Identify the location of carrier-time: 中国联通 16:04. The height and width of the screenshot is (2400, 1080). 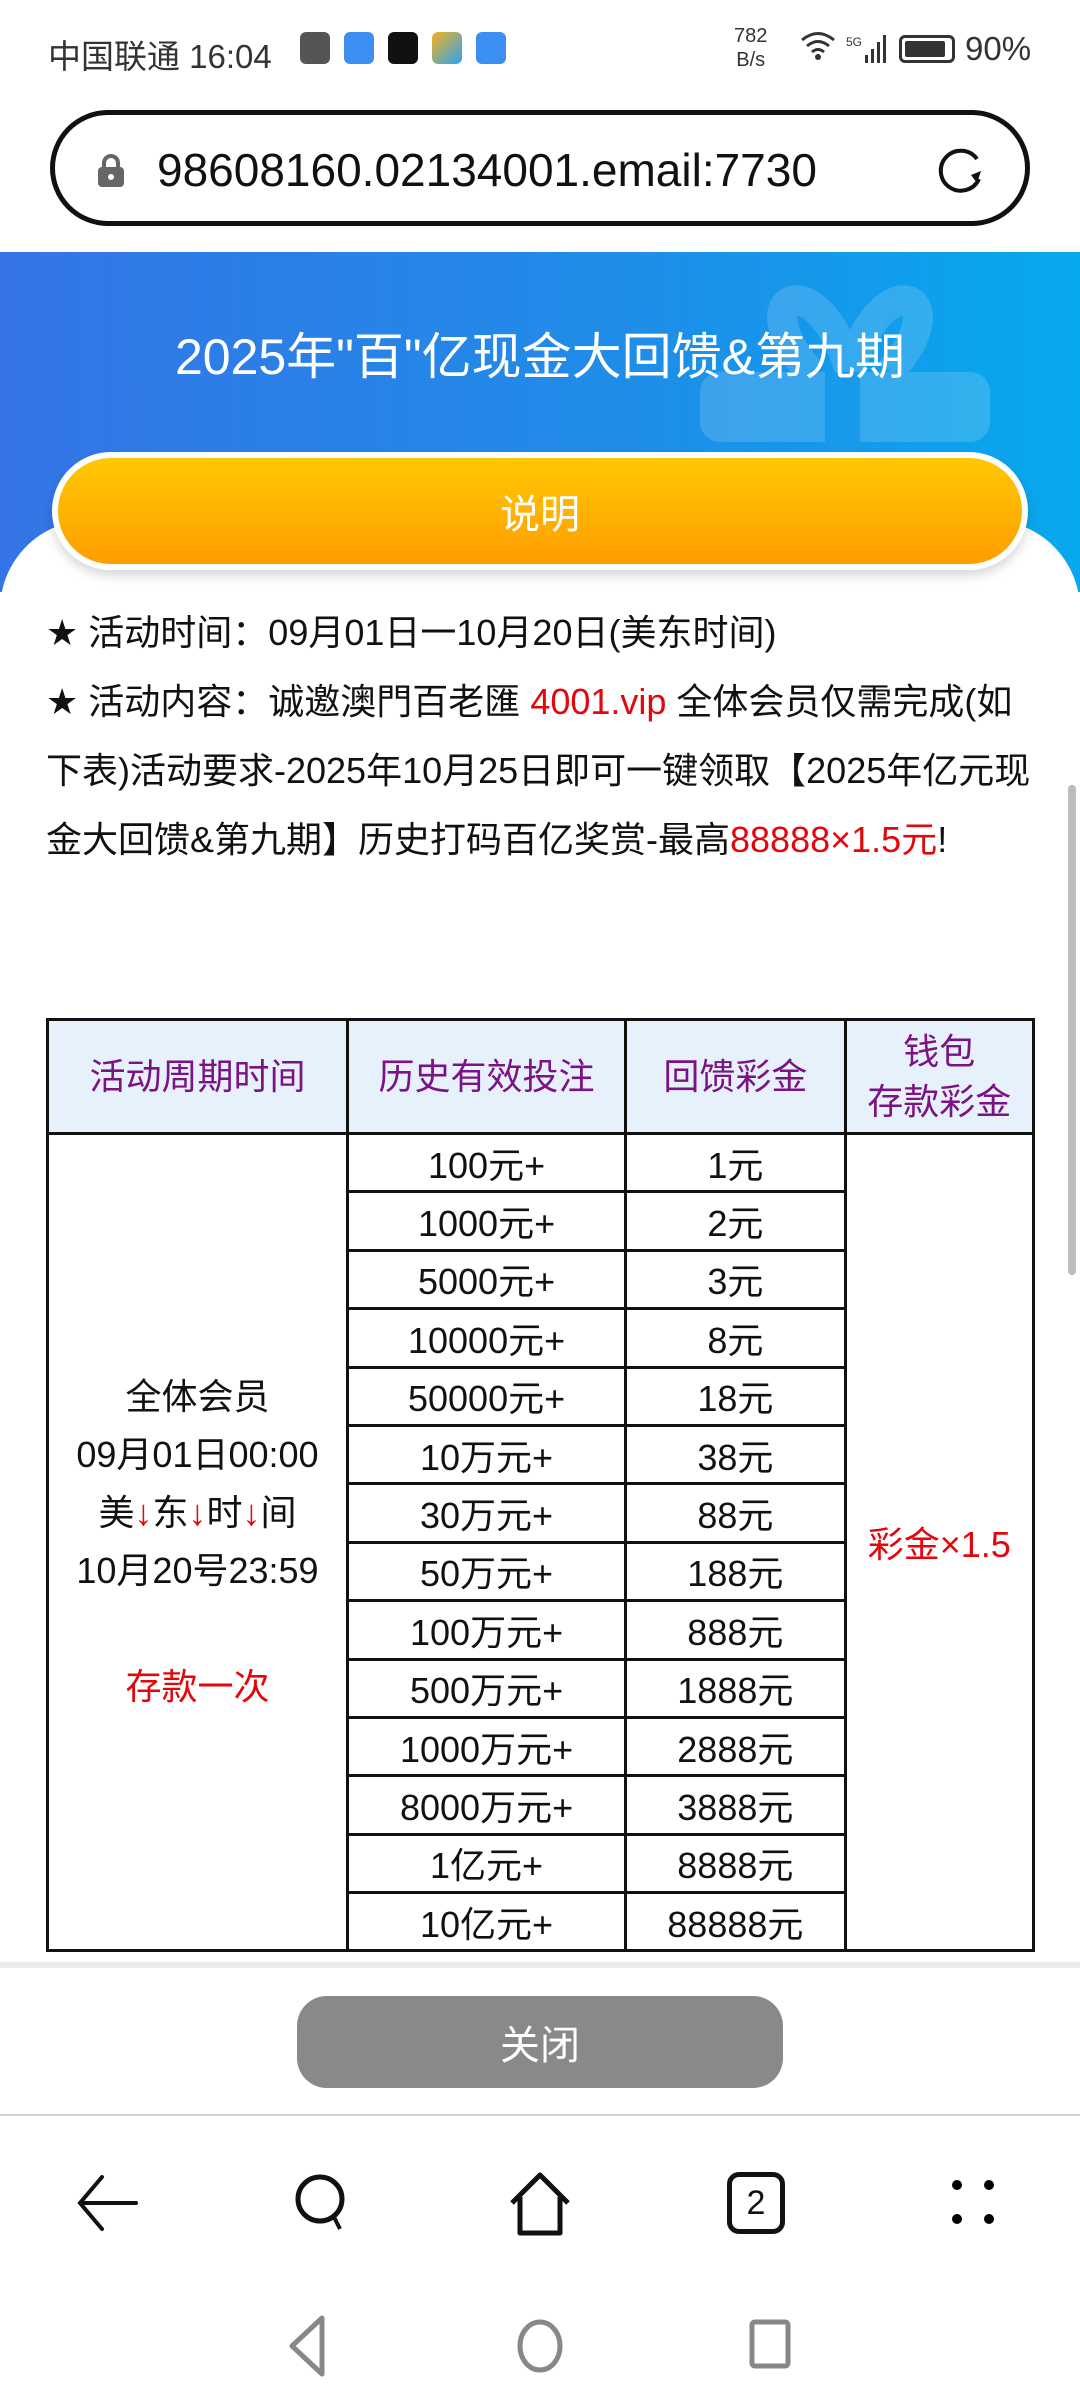
(160, 56).